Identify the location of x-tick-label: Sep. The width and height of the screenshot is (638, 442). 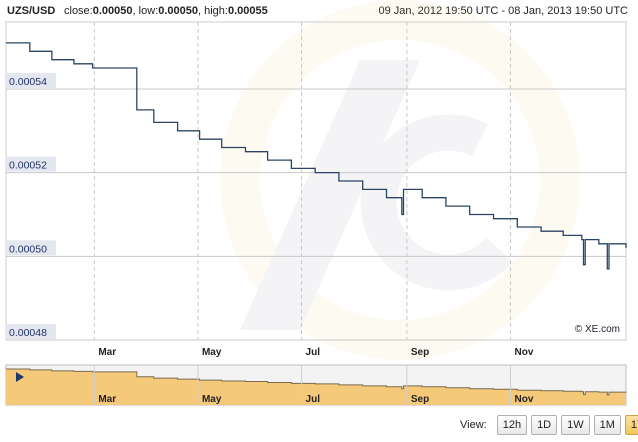
(420, 352).